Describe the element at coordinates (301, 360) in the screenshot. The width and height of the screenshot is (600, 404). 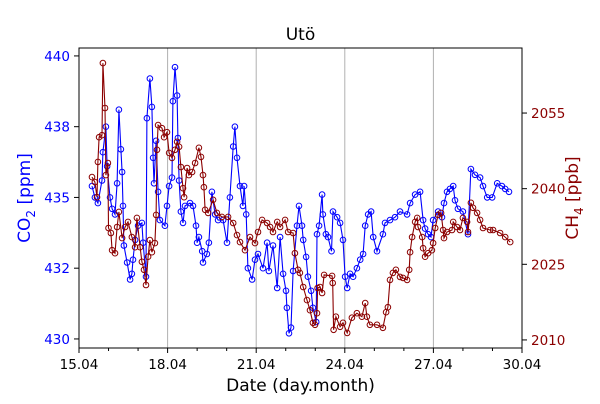
I see `x-axis: 15.04 18.04 21.04 24.04 27.04 30.04` at that location.